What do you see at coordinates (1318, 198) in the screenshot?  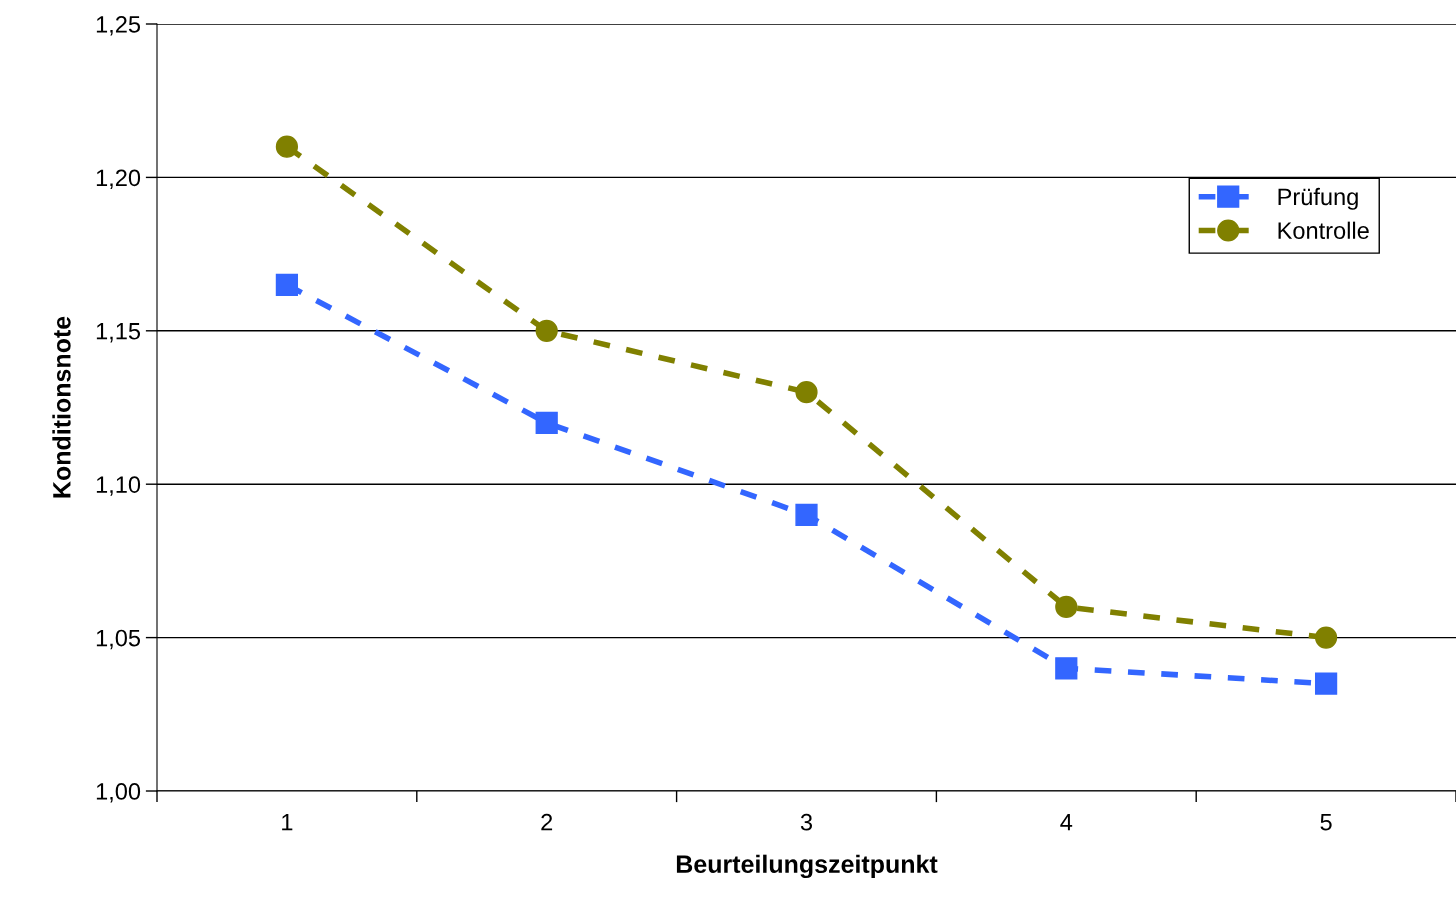 I see `legend-label: Prüfung` at bounding box center [1318, 198].